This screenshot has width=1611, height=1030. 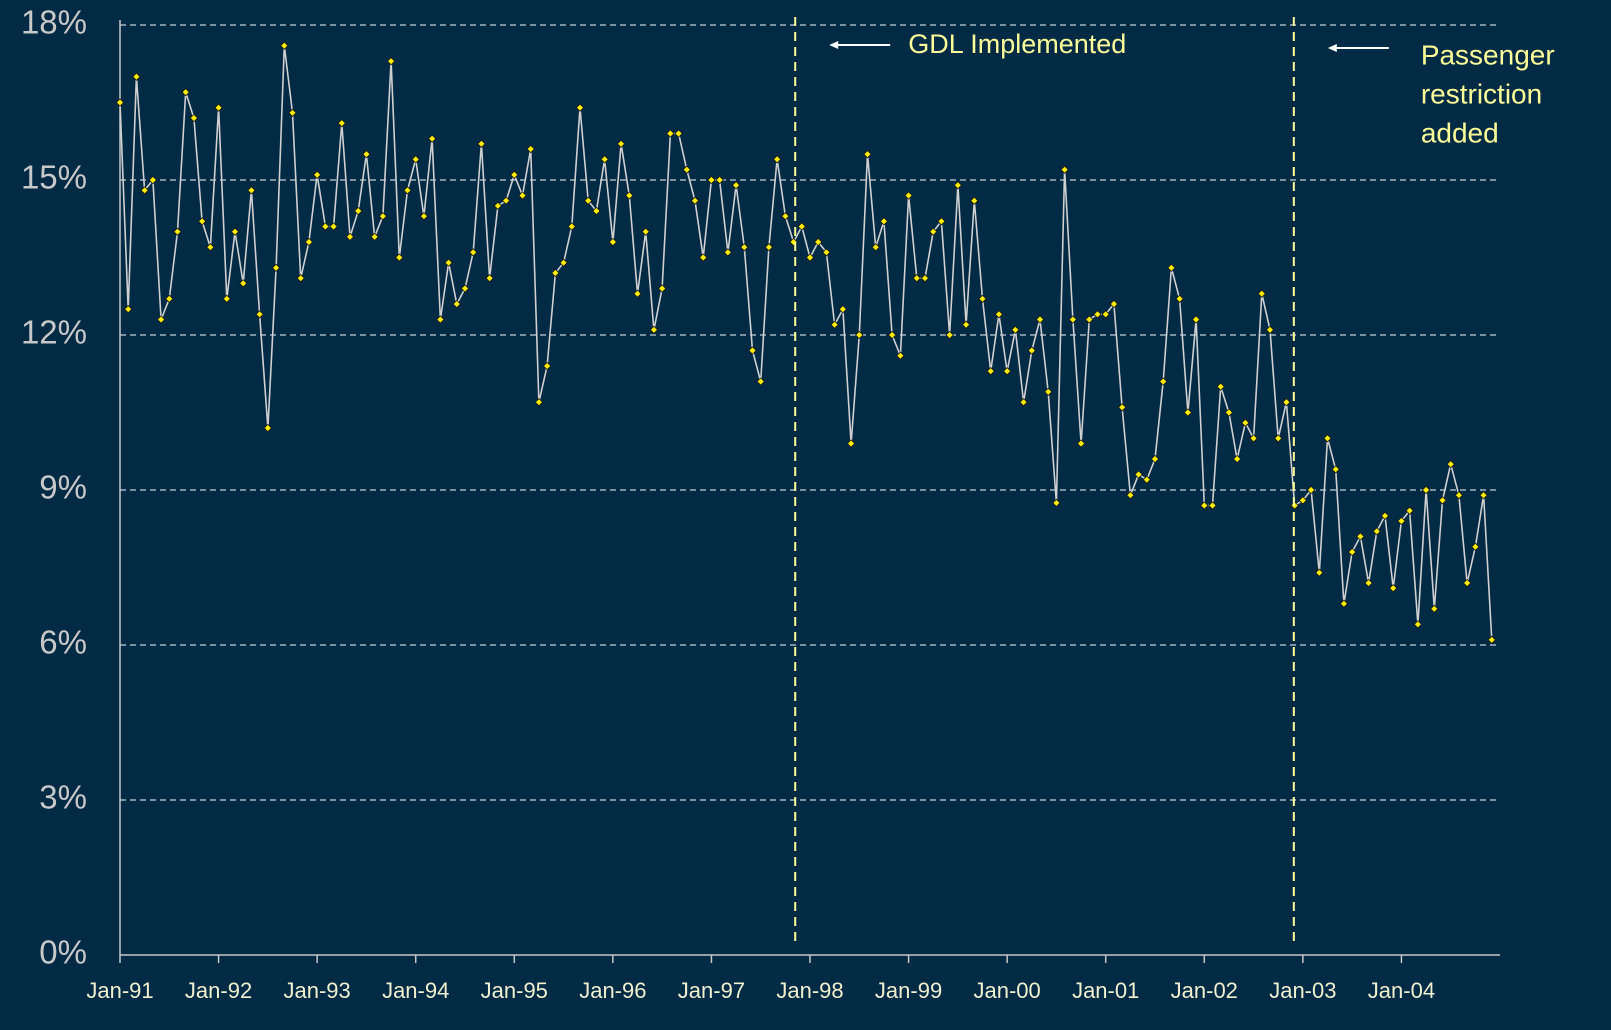 I want to click on x-tick-label: Jan-99, so click(x=908, y=990).